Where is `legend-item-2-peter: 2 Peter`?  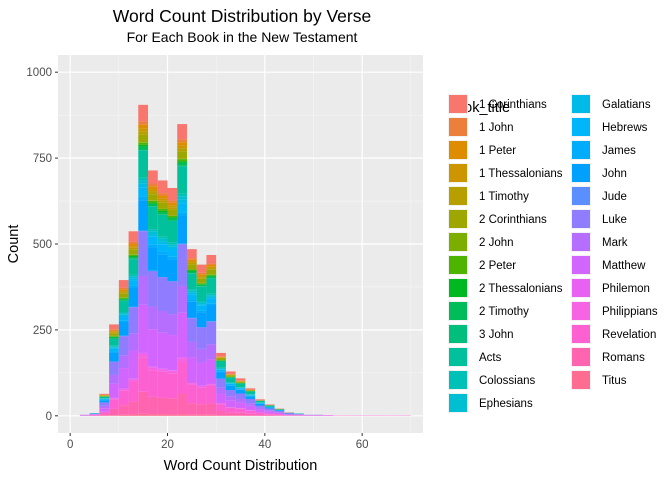 legend-item-2-peter: 2 Peter is located at coordinates (482, 265).